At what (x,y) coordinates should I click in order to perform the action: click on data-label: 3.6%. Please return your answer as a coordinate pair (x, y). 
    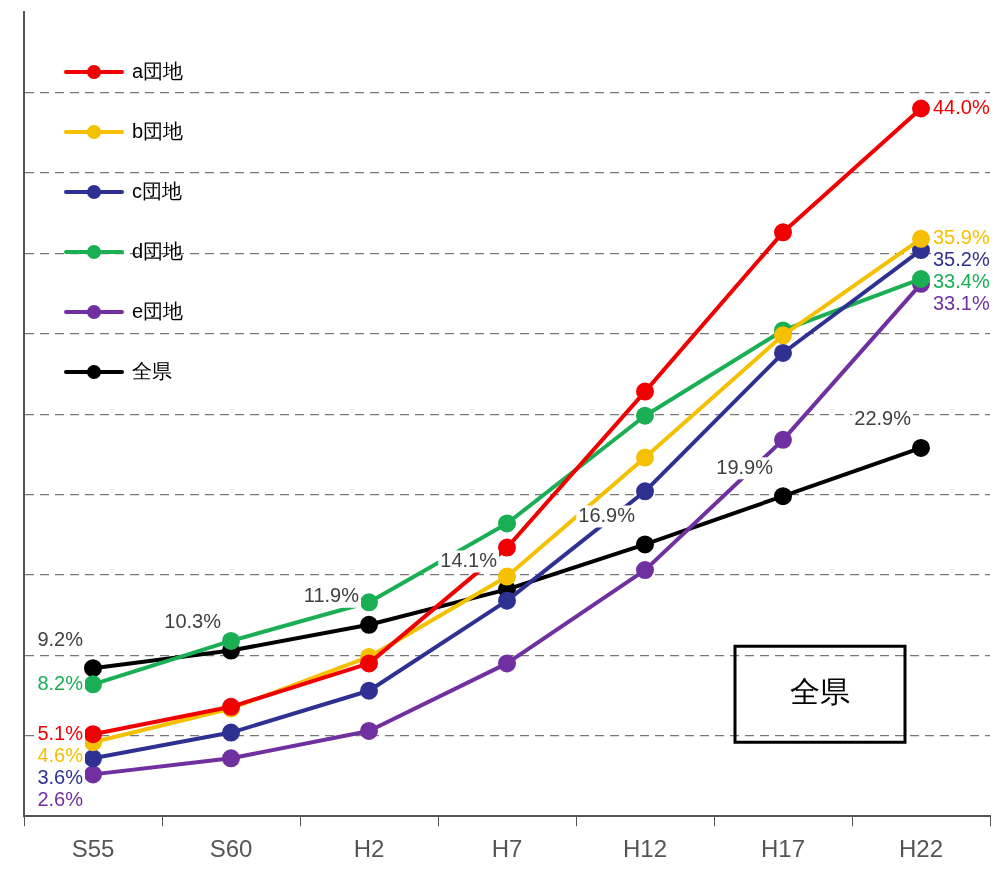
    Looking at the image, I should click on (60, 776).